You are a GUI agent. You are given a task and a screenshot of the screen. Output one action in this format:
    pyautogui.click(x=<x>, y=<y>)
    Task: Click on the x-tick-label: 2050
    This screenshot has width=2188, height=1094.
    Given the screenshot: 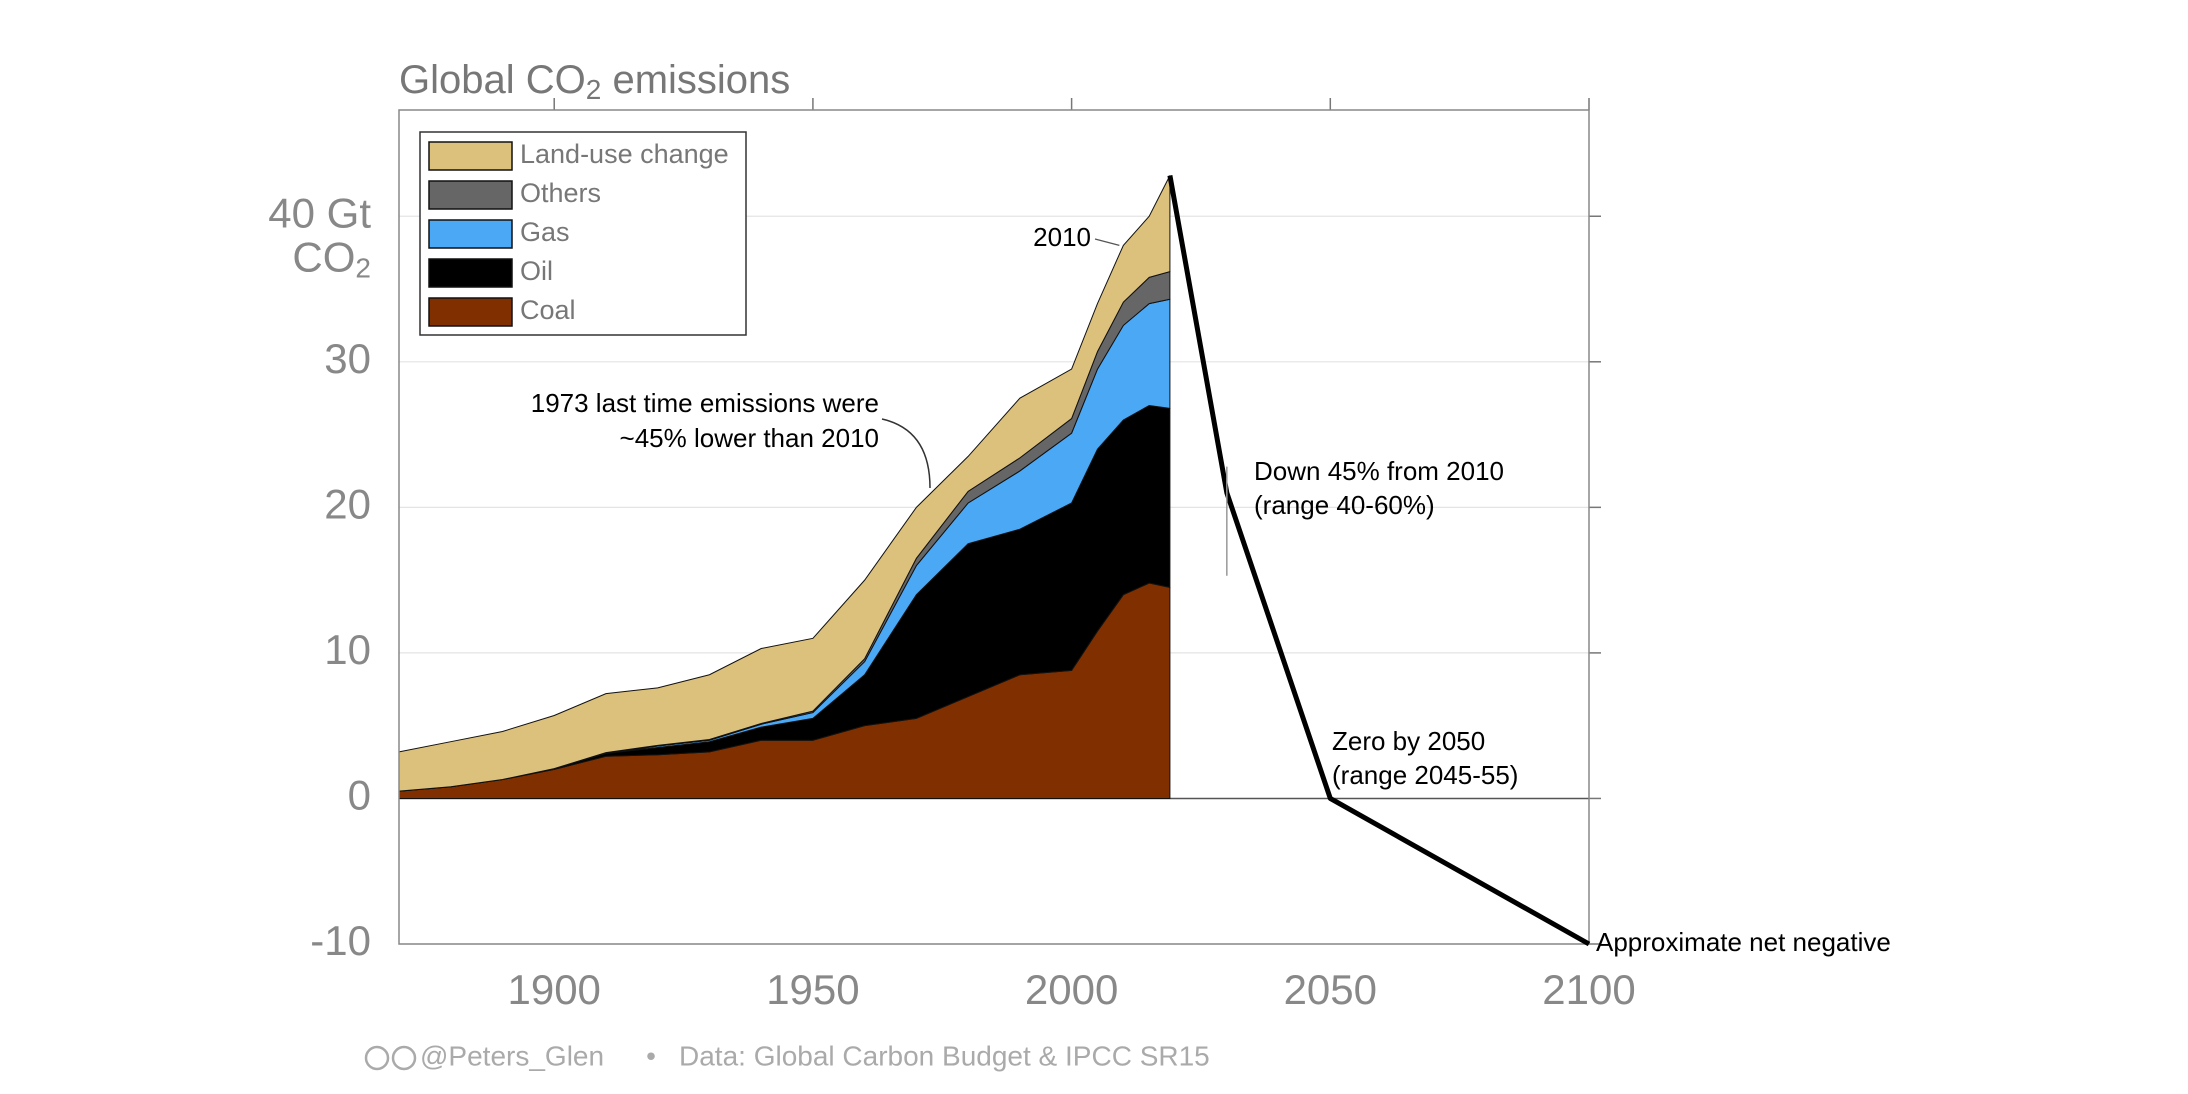 What is the action you would take?
    pyautogui.click(x=1330, y=989)
    